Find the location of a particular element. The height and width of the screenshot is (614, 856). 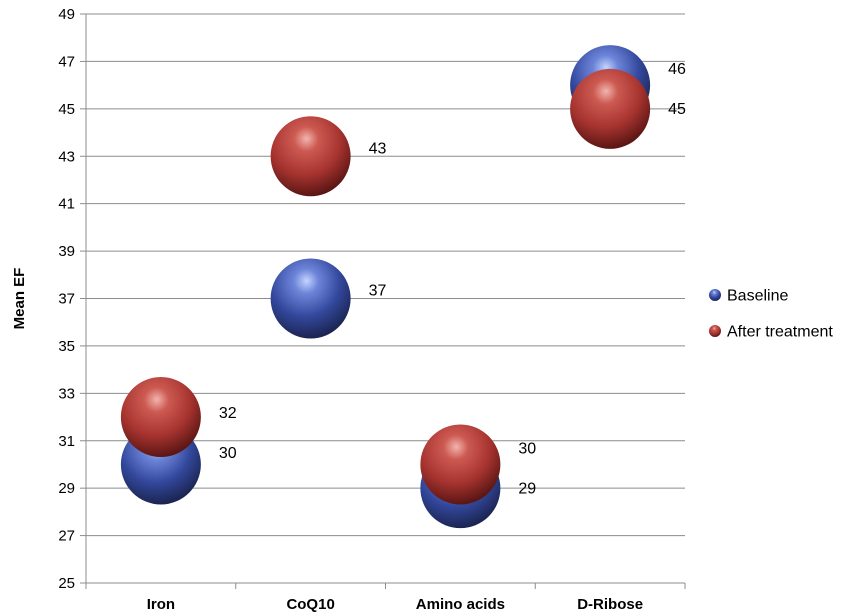

data-label: 32 is located at coordinates (228, 413).